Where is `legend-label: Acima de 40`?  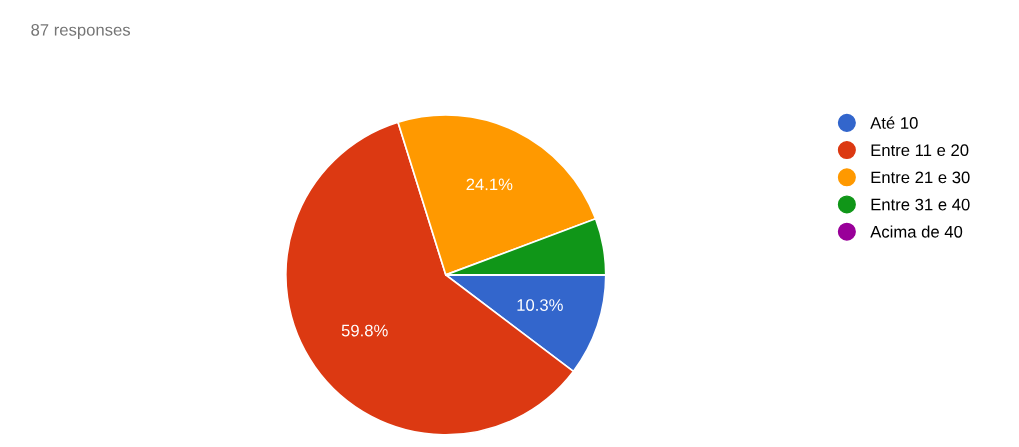 legend-label: Acima de 40 is located at coordinates (916, 231).